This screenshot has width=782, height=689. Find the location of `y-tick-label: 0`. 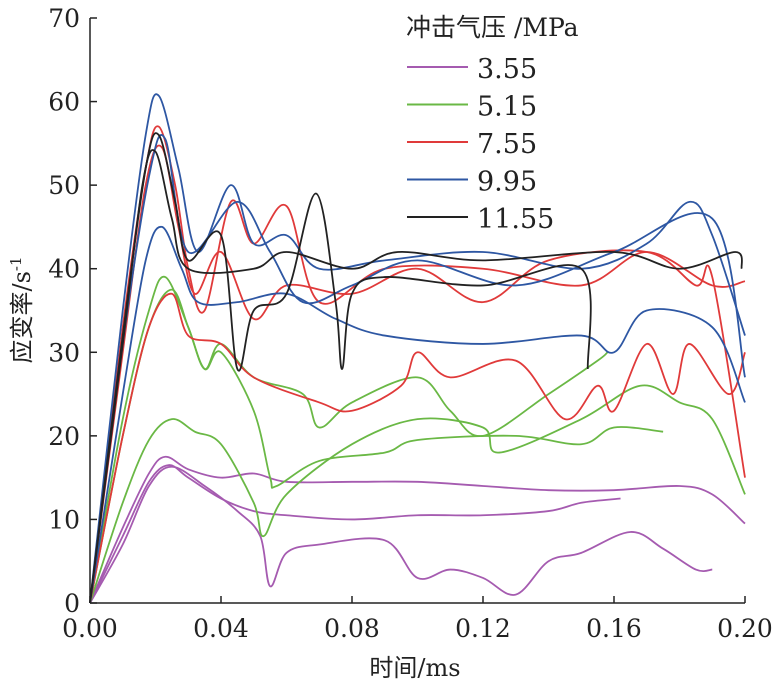

y-tick-label: 0 is located at coordinates (72, 603).